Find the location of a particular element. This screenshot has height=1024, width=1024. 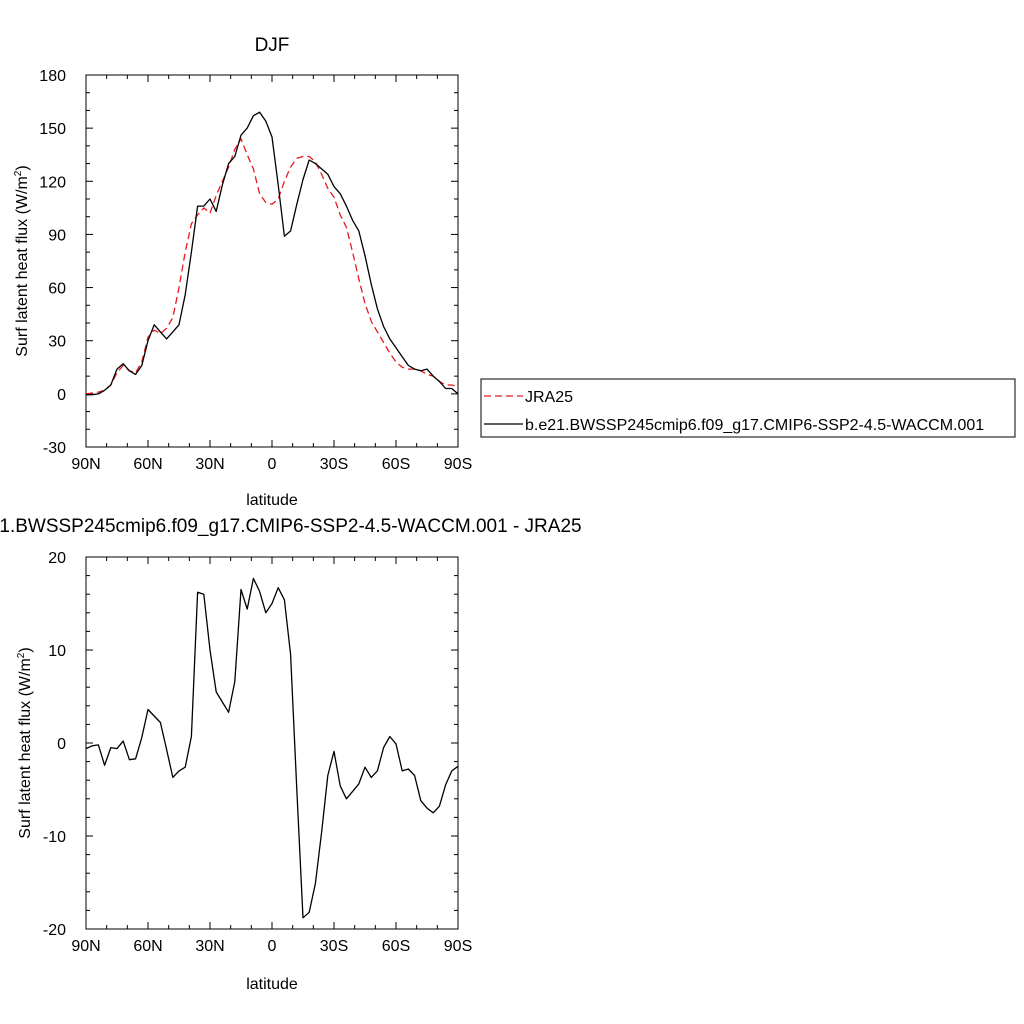

y-tick-label: 120 is located at coordinates (52, 182).